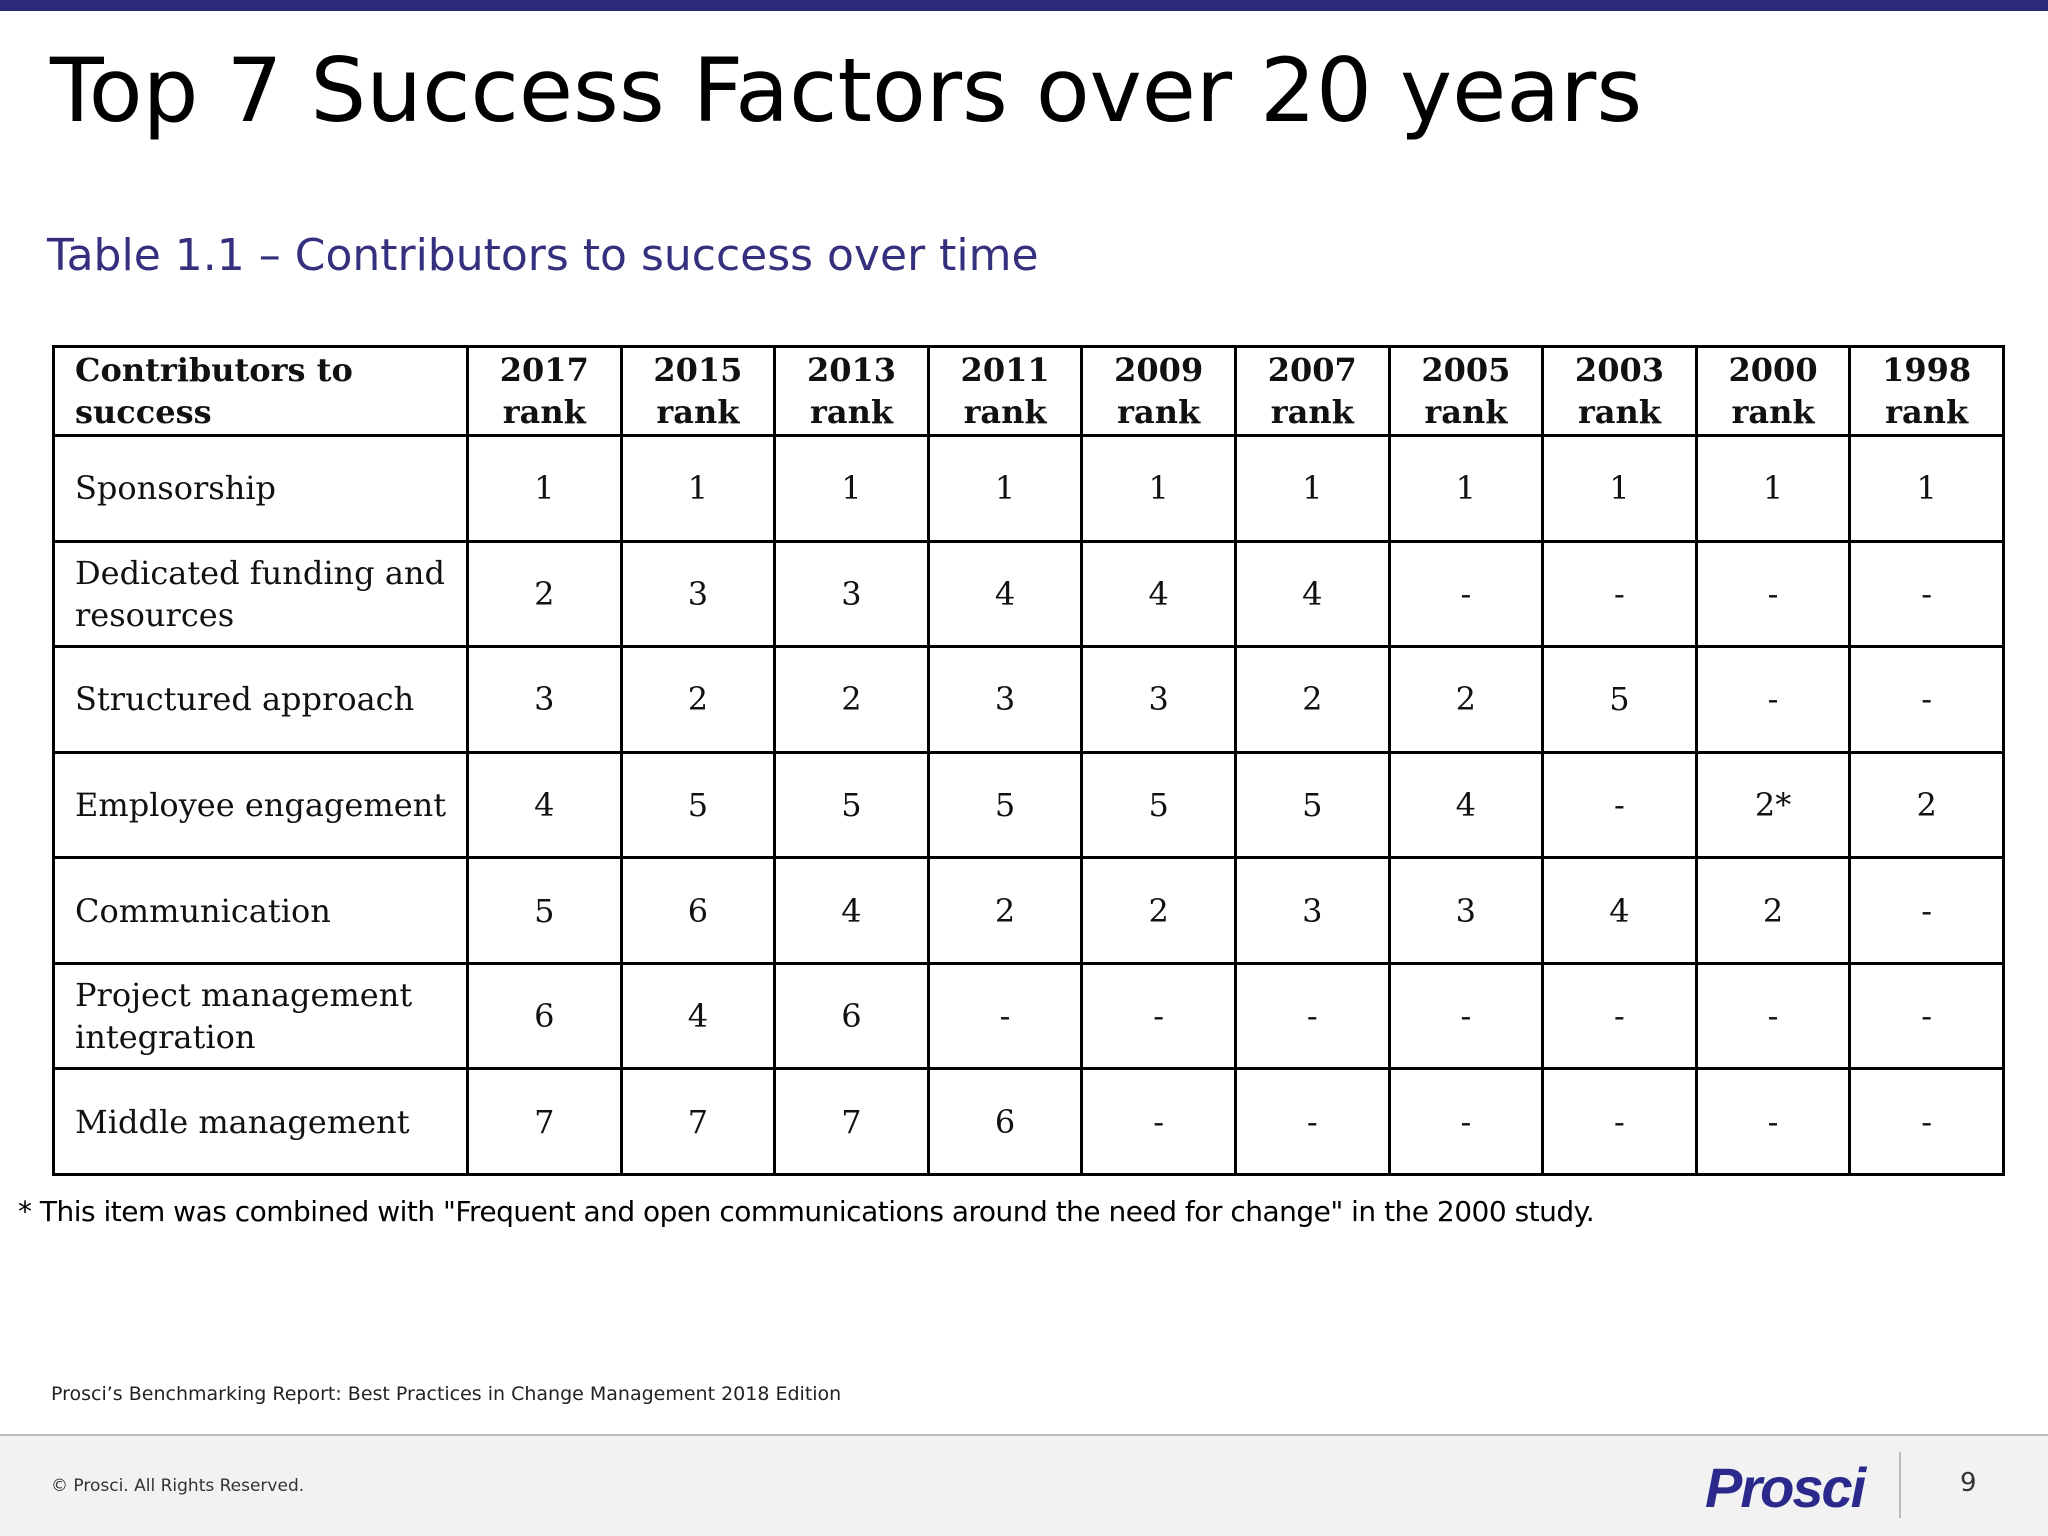  Describe the element at coordinates (260, 594) in the screenshot. I see `factor-name: Dedicated funding and resources` at that location.